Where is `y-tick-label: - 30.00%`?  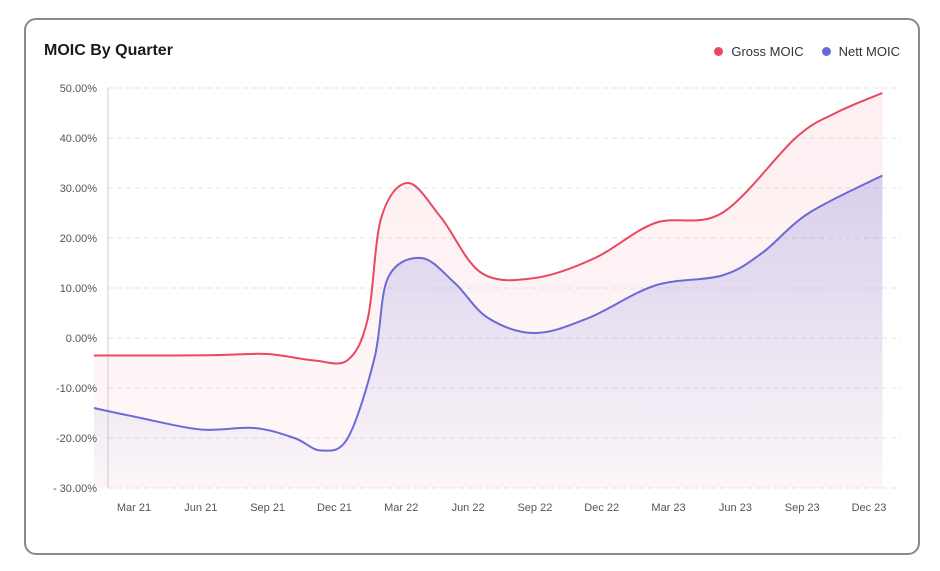 y-tick-label: - 30.00% is located at coordinates (75, 489).